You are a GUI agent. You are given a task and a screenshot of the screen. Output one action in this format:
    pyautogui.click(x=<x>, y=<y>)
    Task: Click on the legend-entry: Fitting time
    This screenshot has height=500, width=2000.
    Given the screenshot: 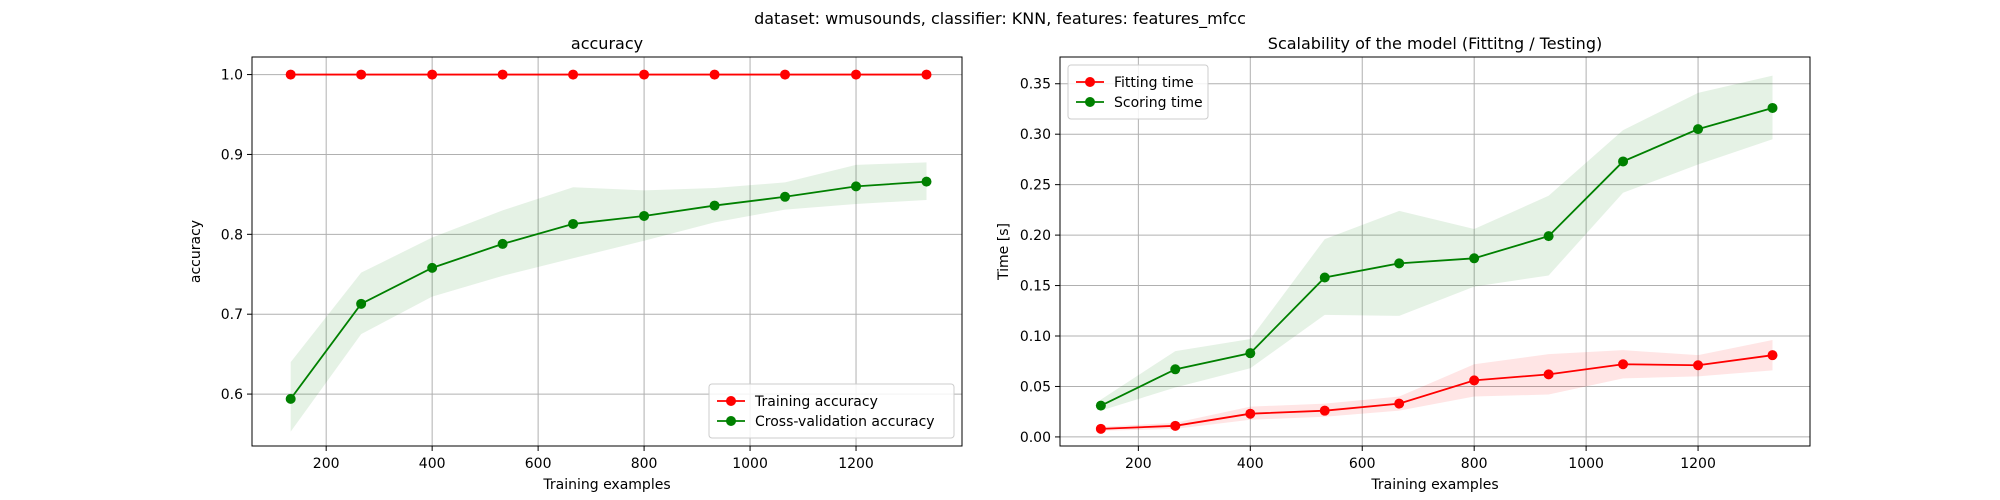 What is the action you would take?
    pyautogui.click(x=1154, y=83)
    